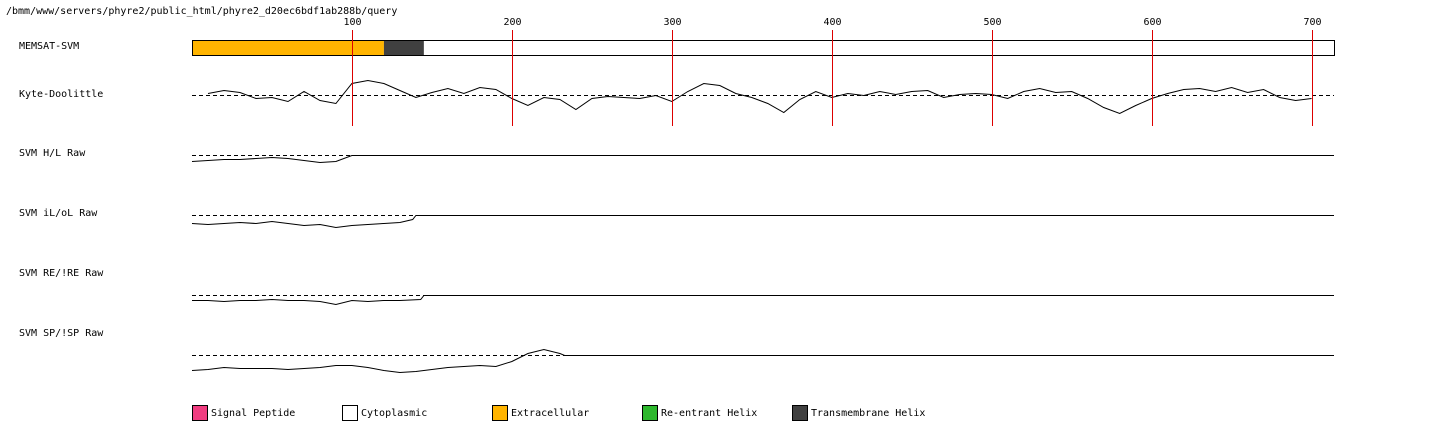 This screenshot has height=435, width=1430. Describe the element at coordinates (1152, 22) in the screenshot. I see `x-tick-label: 600` at that location.